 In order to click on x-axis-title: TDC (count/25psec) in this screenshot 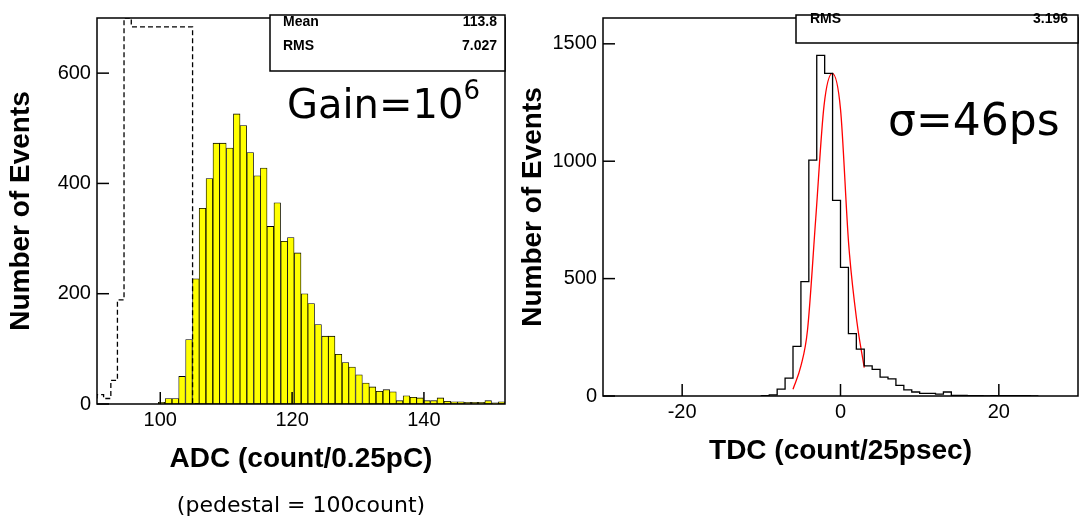, I will do `click(840, 449)`.